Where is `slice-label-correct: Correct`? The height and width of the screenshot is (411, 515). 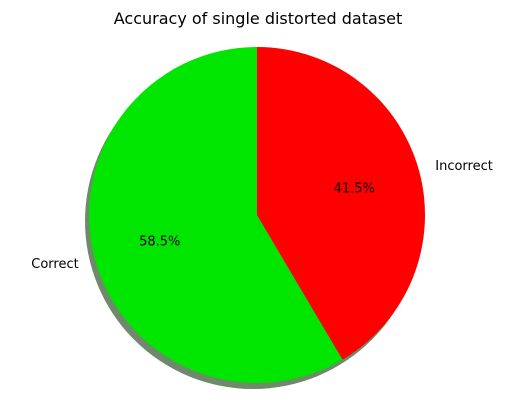 slice-label-correct: Correct is located at coordinates (54, 264).